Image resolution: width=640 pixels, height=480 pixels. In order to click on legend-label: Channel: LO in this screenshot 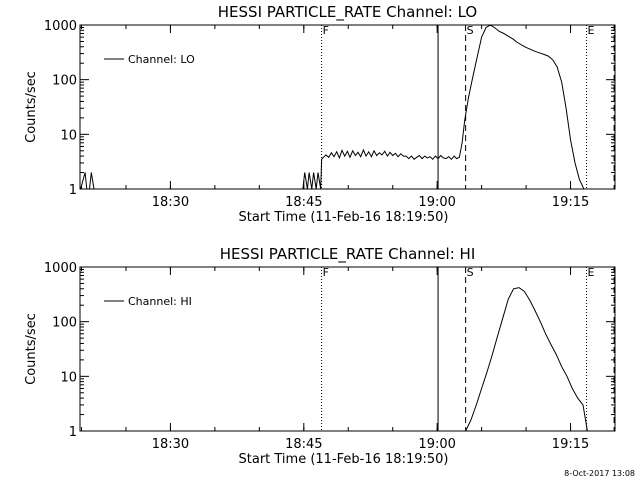, I will do `click(161, 59)`.